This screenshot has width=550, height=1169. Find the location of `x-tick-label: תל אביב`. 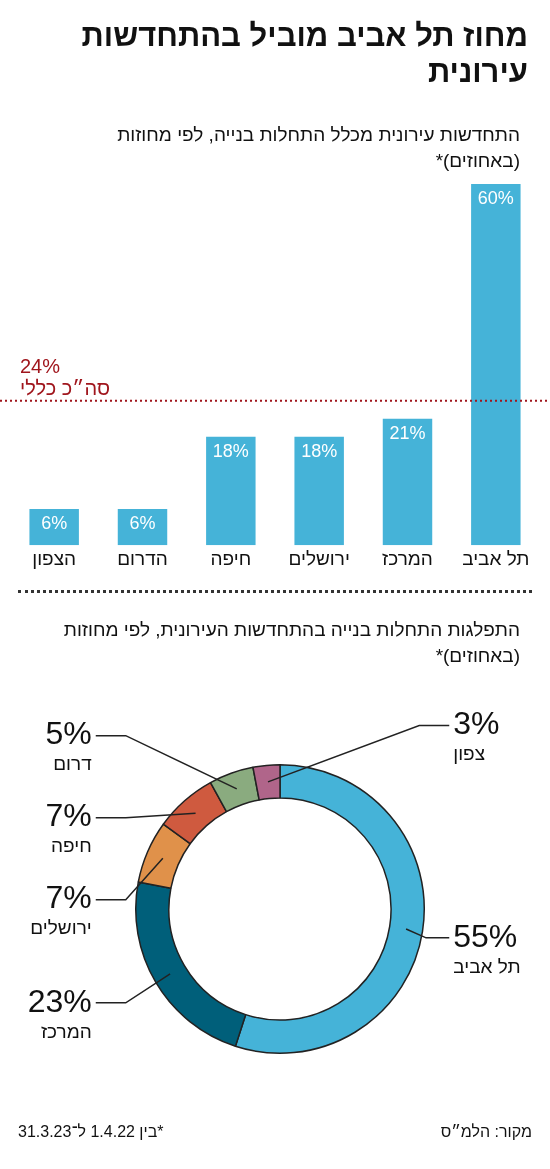

x-tick-label: תל אביב is located at coordinates (496, 558).